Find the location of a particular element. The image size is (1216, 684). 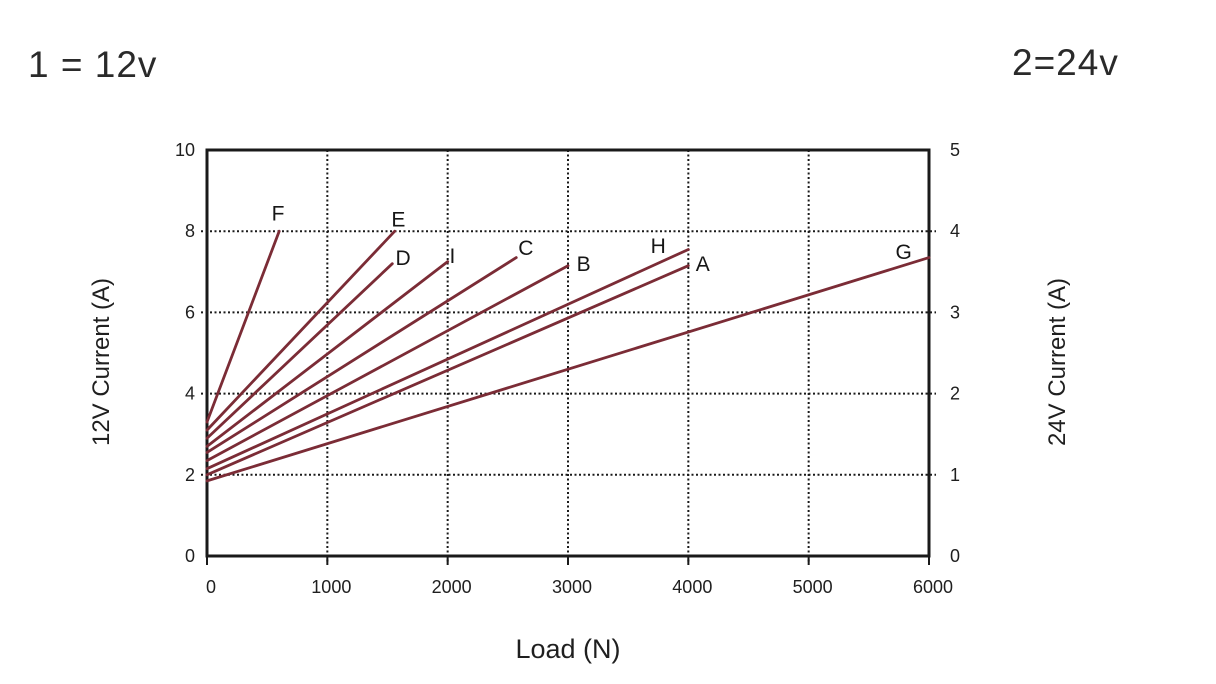

series-label-B: B is located at coordinates (584, 264).